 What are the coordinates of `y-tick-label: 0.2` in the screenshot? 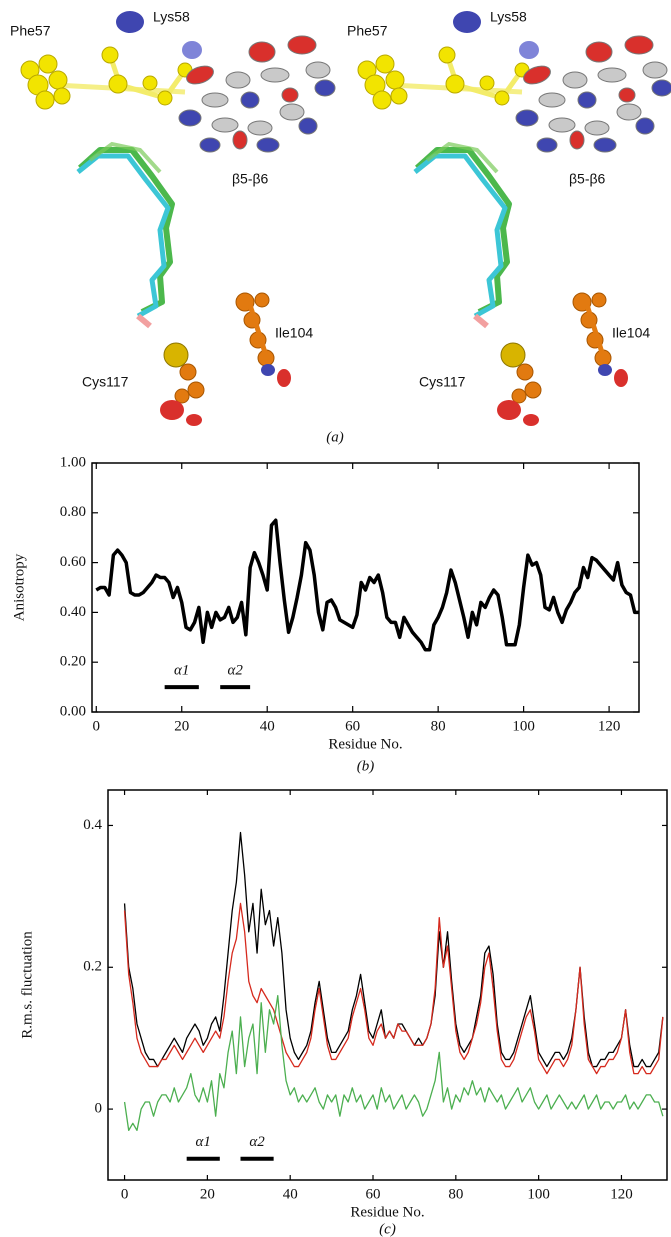 It's located at (92, 967).